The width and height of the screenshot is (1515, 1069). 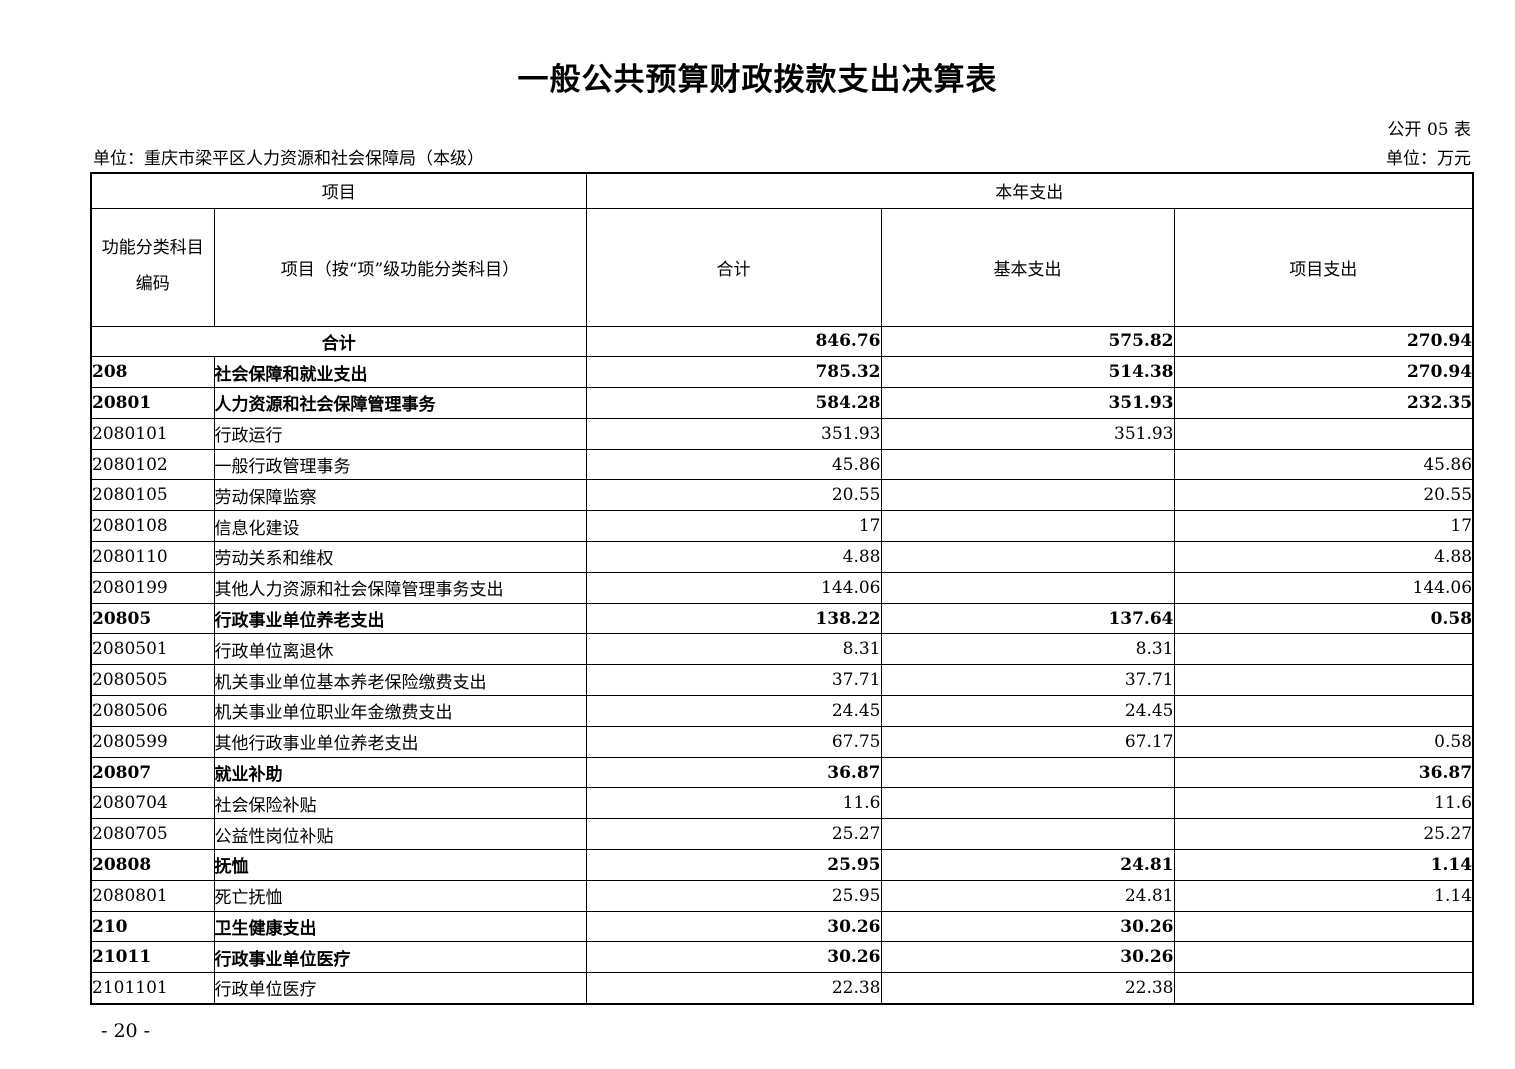 I want to click on header-group-current-year: 本年支出, so click(x=1029, y=190).